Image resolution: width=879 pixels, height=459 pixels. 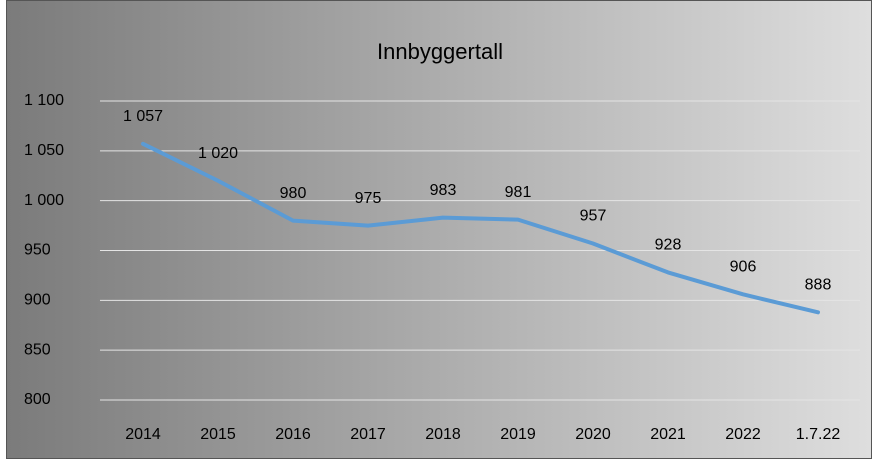 I want to click on data-label: 981, so click(x=518, y=192).